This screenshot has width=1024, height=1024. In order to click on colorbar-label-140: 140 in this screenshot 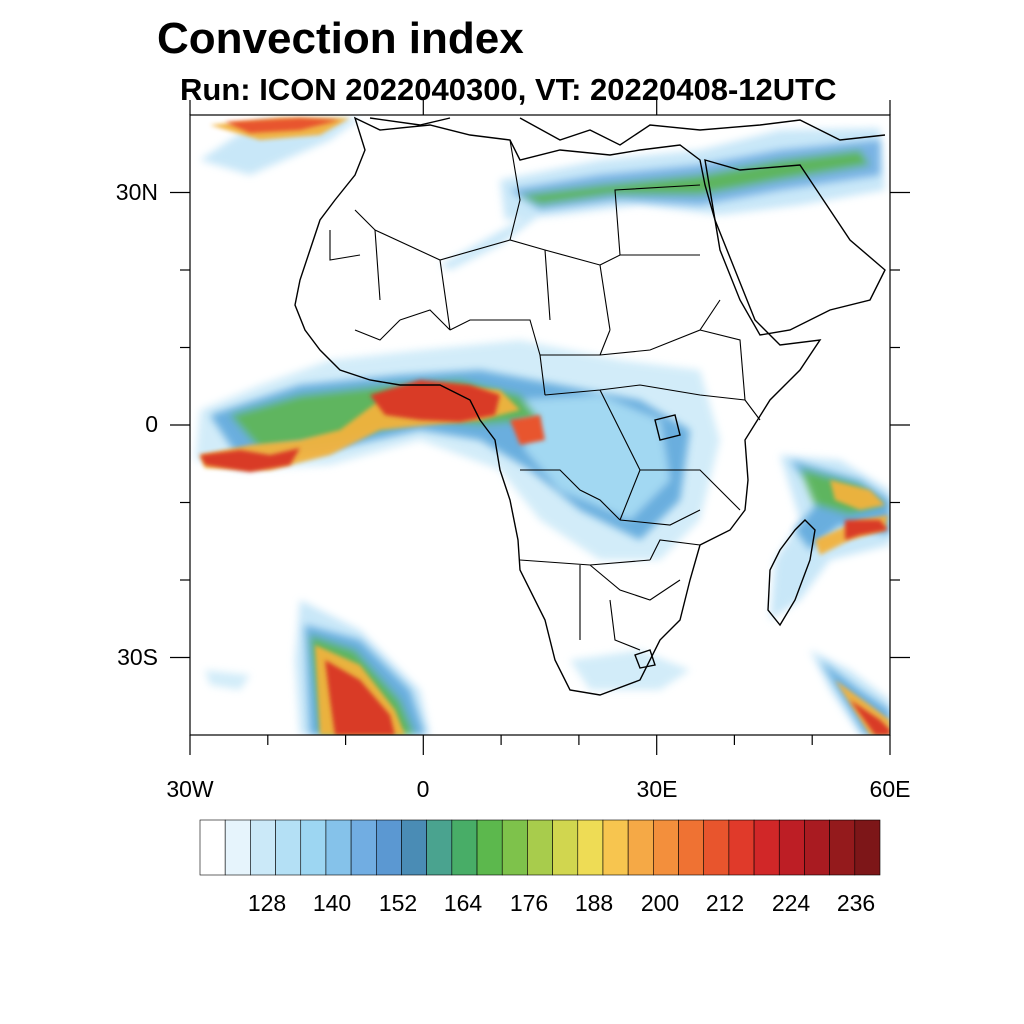, I will do `click(332, 903)`.